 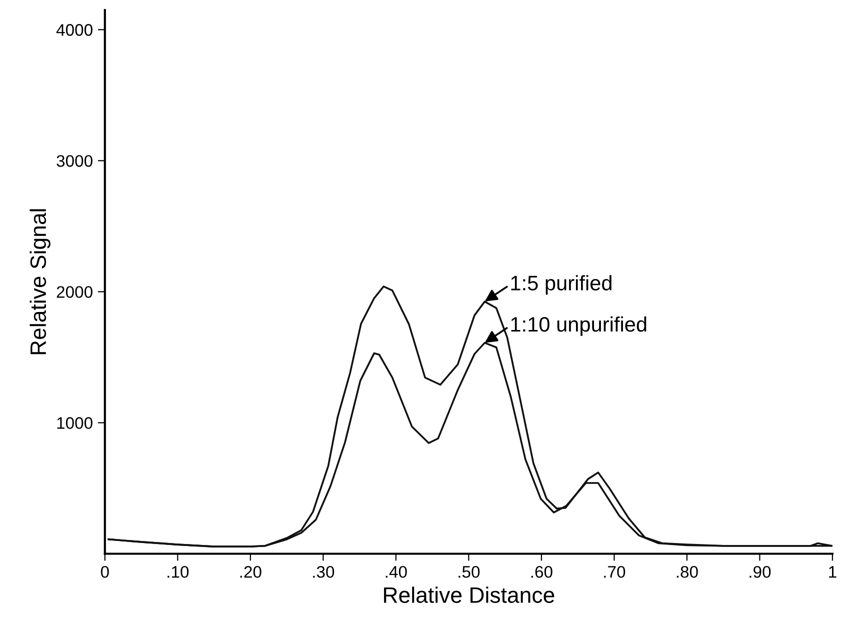 What do you see at coordinates (687, 572) in the screenshot?
I see `x-tick-label: .80` at bounding box center [687, 572].